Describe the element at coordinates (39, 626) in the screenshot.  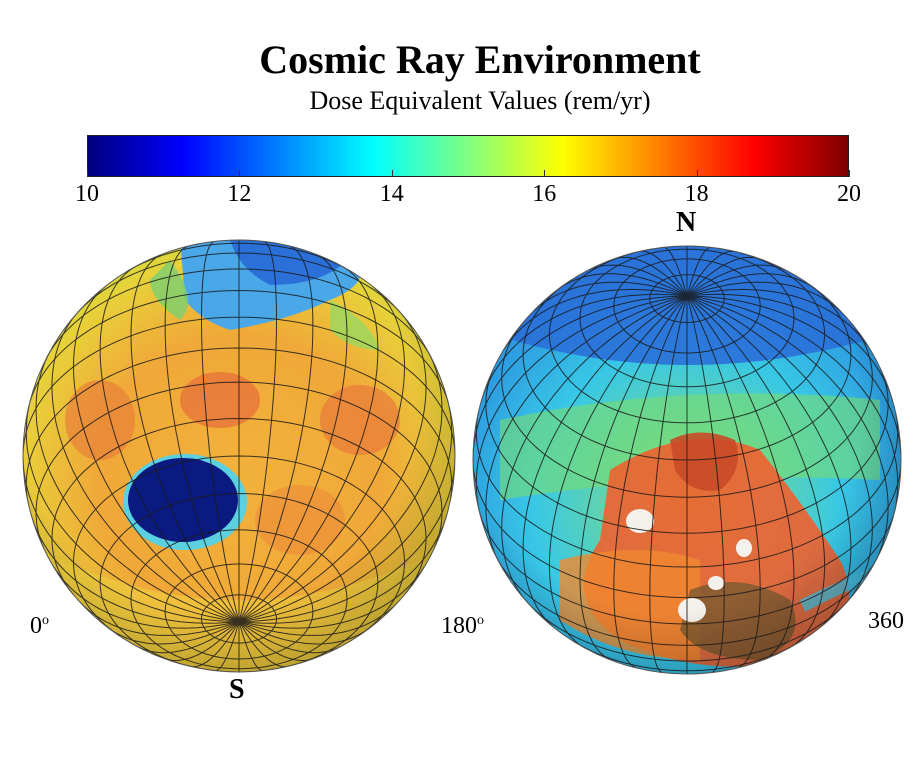
I see `longitude-label-0: 0o` at that location.